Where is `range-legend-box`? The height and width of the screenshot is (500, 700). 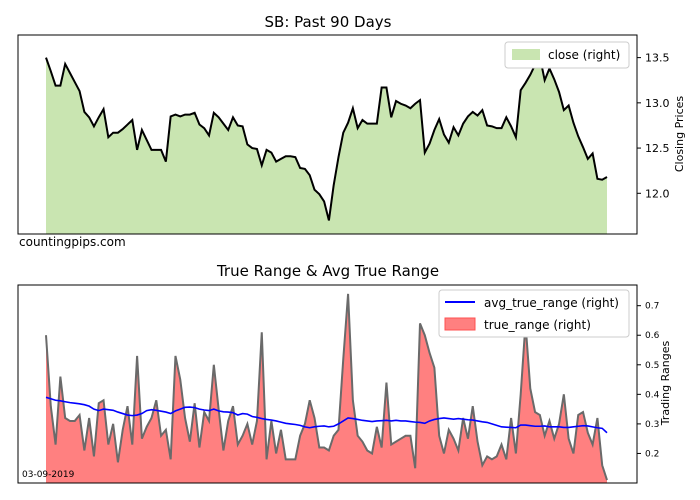 range-legend-box is located at coordinates (534, 313).